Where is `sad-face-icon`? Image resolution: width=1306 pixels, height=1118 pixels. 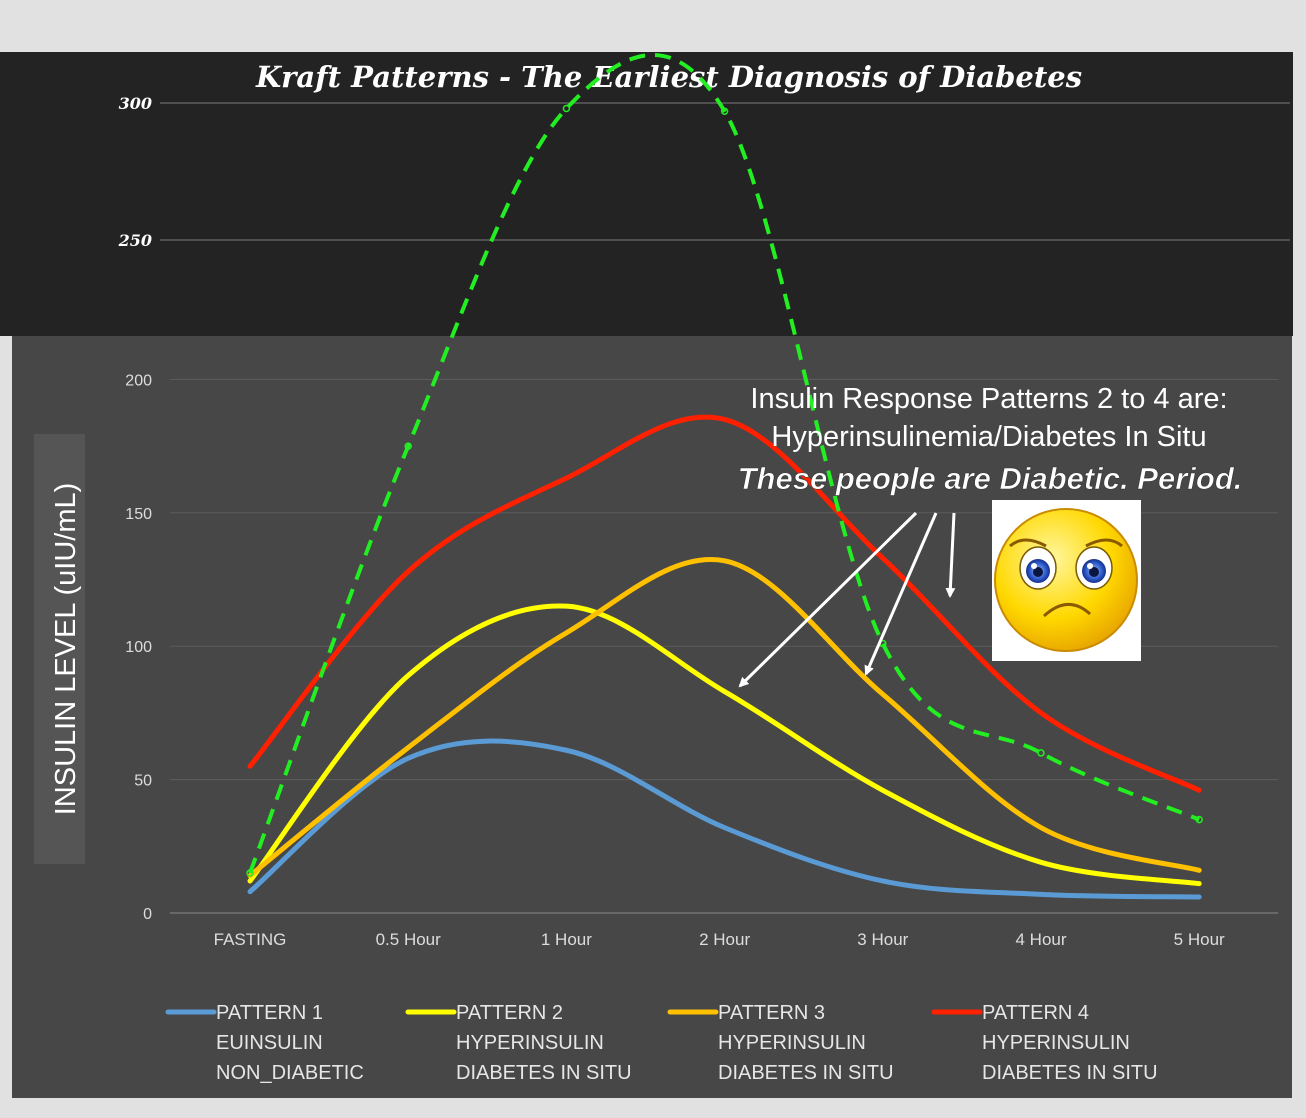
sad-face-icon is located at coordinates (1066, 580).